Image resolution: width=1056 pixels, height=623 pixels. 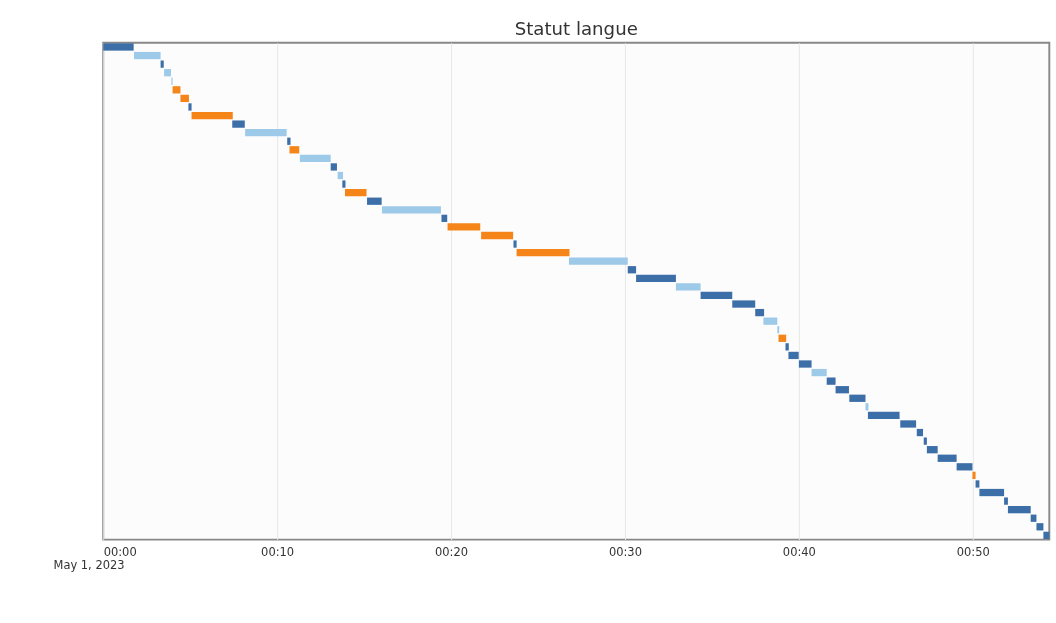 What do you see at coordinates (625, 552) in the screenshot?
I see `x-tick-label: 00:30` at bounding box center [625, 552].